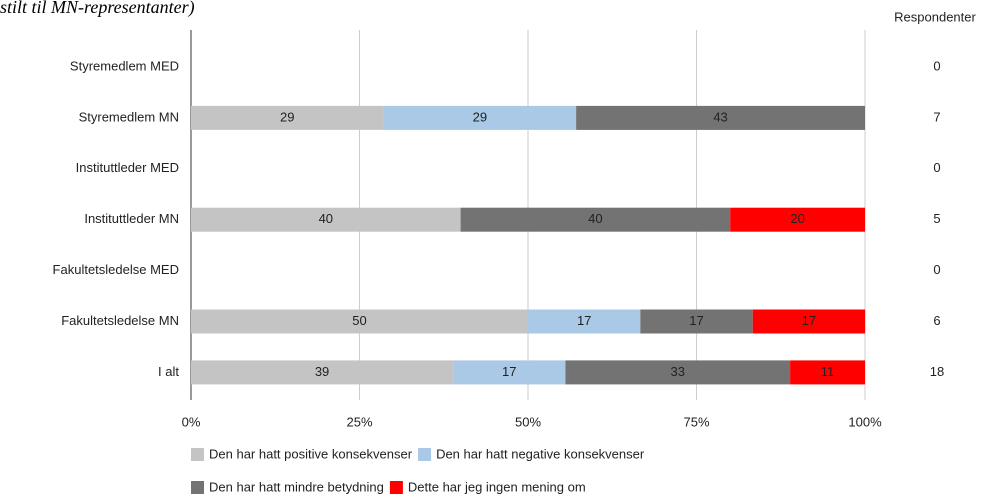 Image resolution: width=998 pixels, height=497 pixels. I want to click on data-label: 20, so click(797, 218).